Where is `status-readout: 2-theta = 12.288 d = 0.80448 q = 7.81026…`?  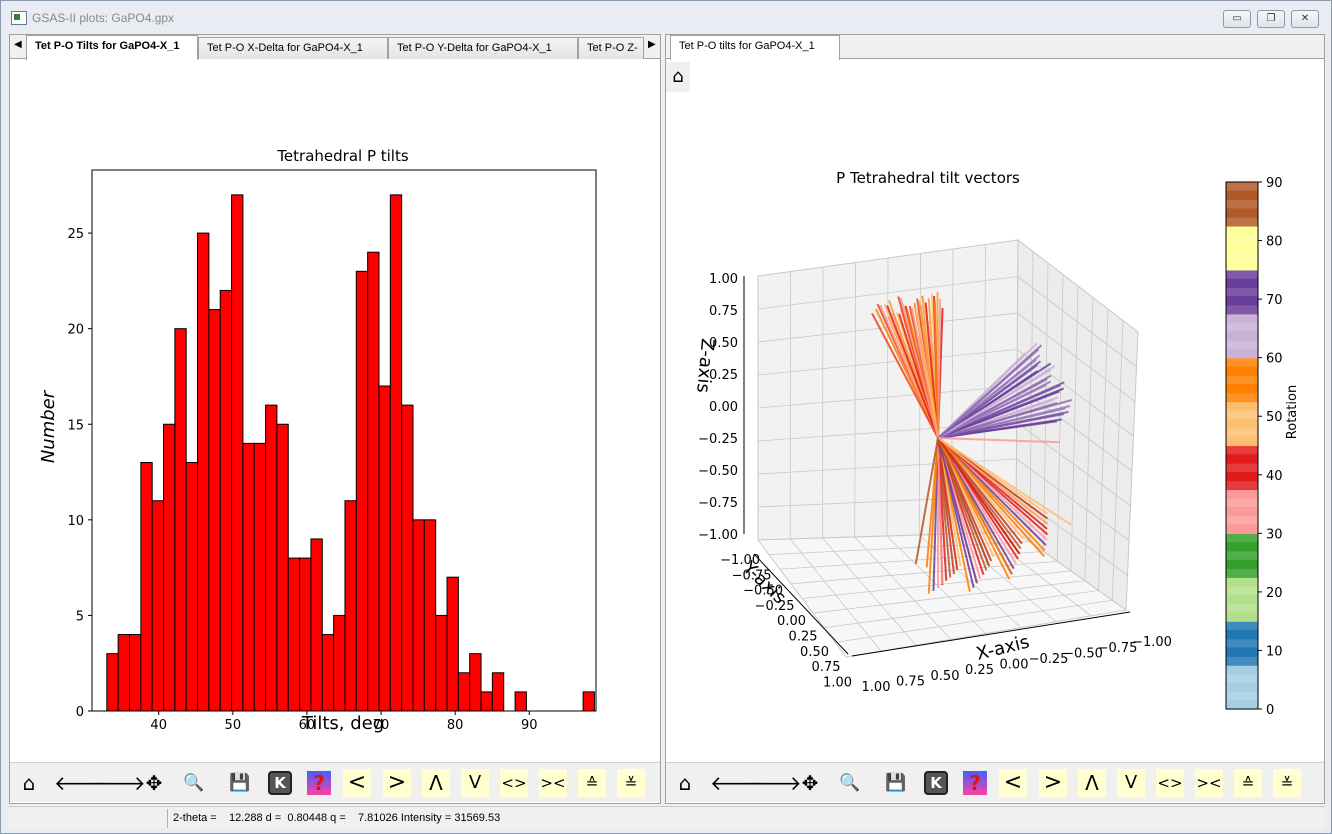
status-readout: 2-theta = 12.288 d = 0.80448 q = 7.81026… is located at coordinates (337, 818).